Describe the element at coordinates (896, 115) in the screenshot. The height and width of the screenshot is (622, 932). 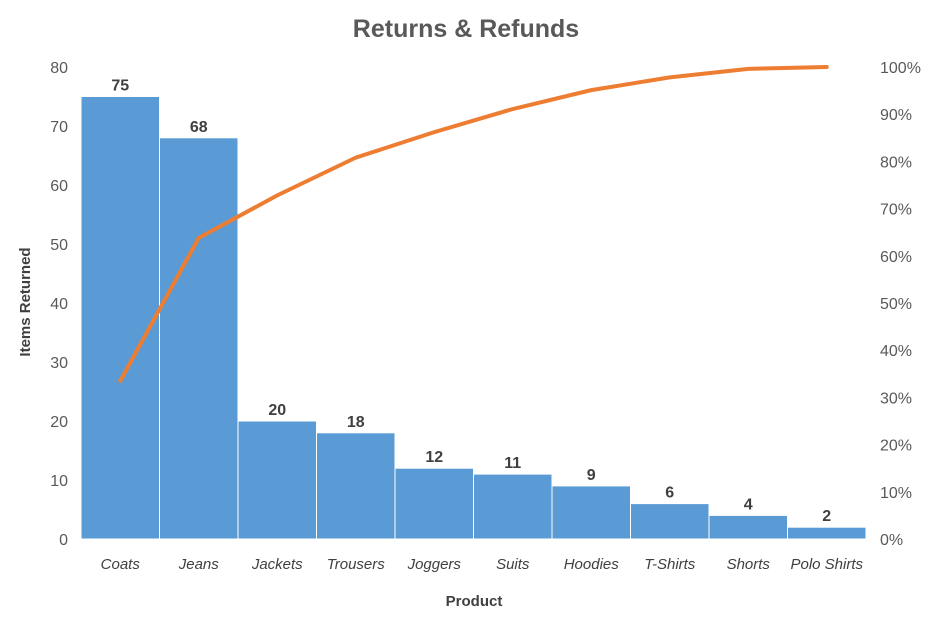
I see `y2-tick-label: 90%` at that location.